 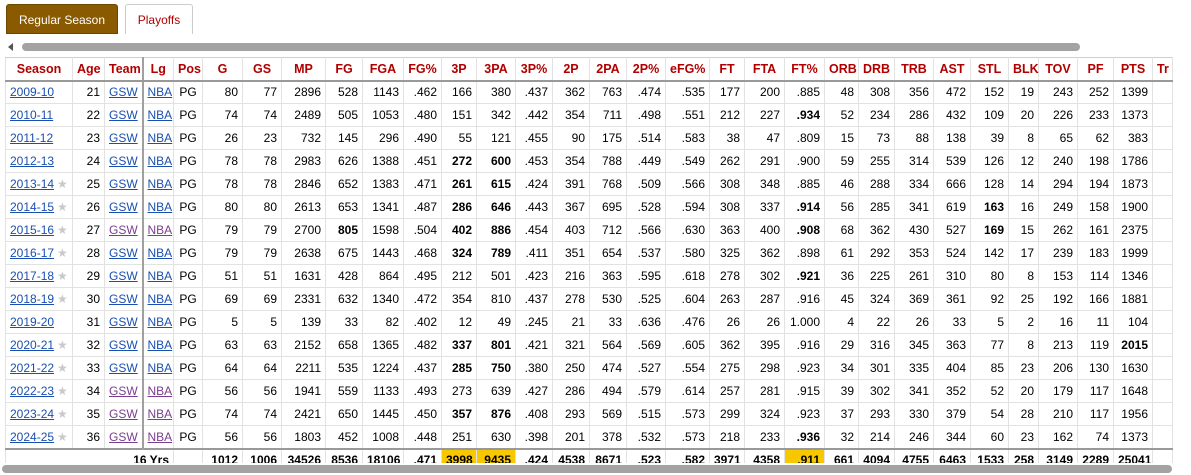 I want to click on season-link: 2015-16, so click(x=32, y=230).